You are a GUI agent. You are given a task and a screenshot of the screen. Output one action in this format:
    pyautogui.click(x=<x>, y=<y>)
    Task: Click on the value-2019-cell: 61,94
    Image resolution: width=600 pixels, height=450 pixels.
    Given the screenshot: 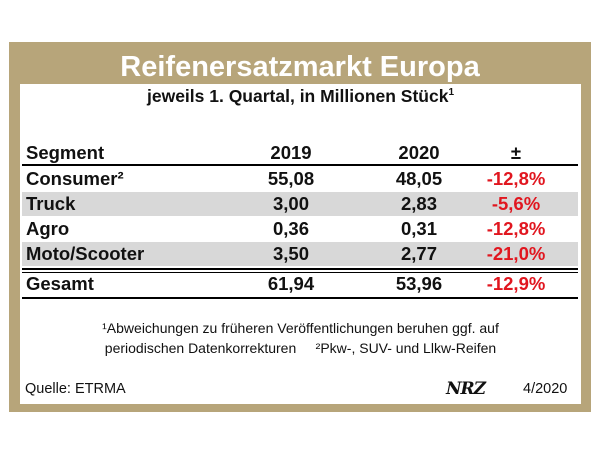 What is the action you would take?
    pyautogui.click(x=291, y=283)
    